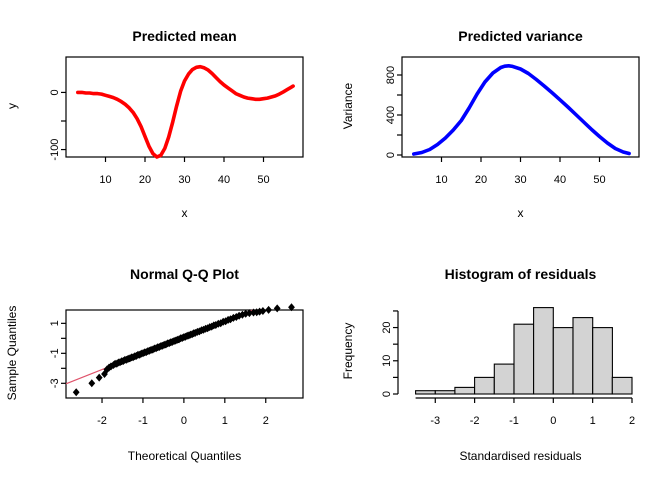  I want to click on y-tick-label: 1, so click(55, 323).